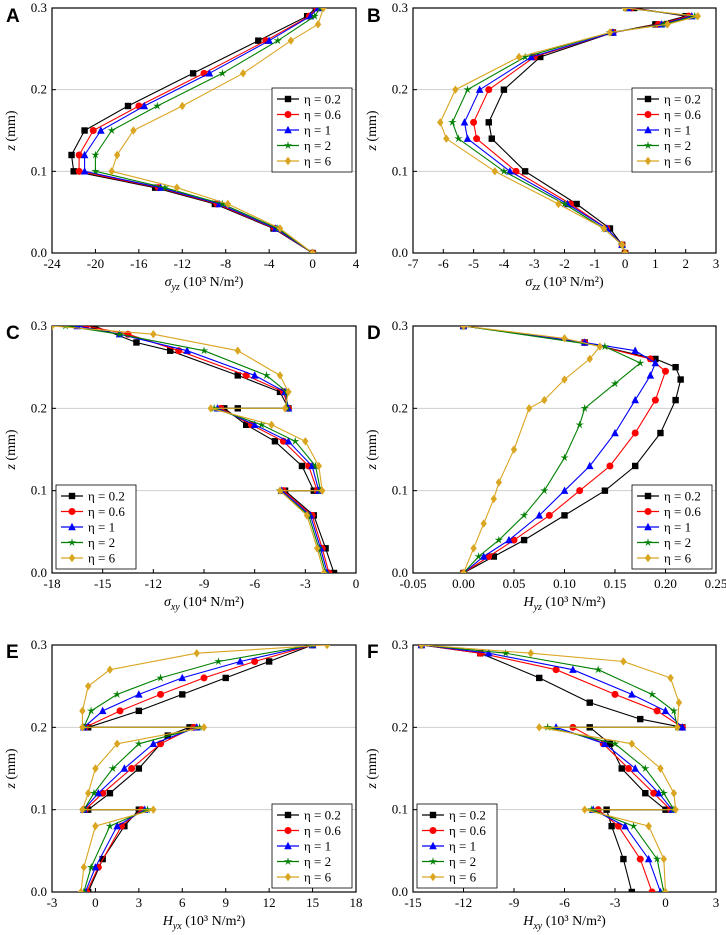 Image resolution: width=726 pixels, height=935 pixels. What do you see at coordinates (564, 902) in the screenshot?
I see `x-tick-label: -6` at bounding box center [564, 902].